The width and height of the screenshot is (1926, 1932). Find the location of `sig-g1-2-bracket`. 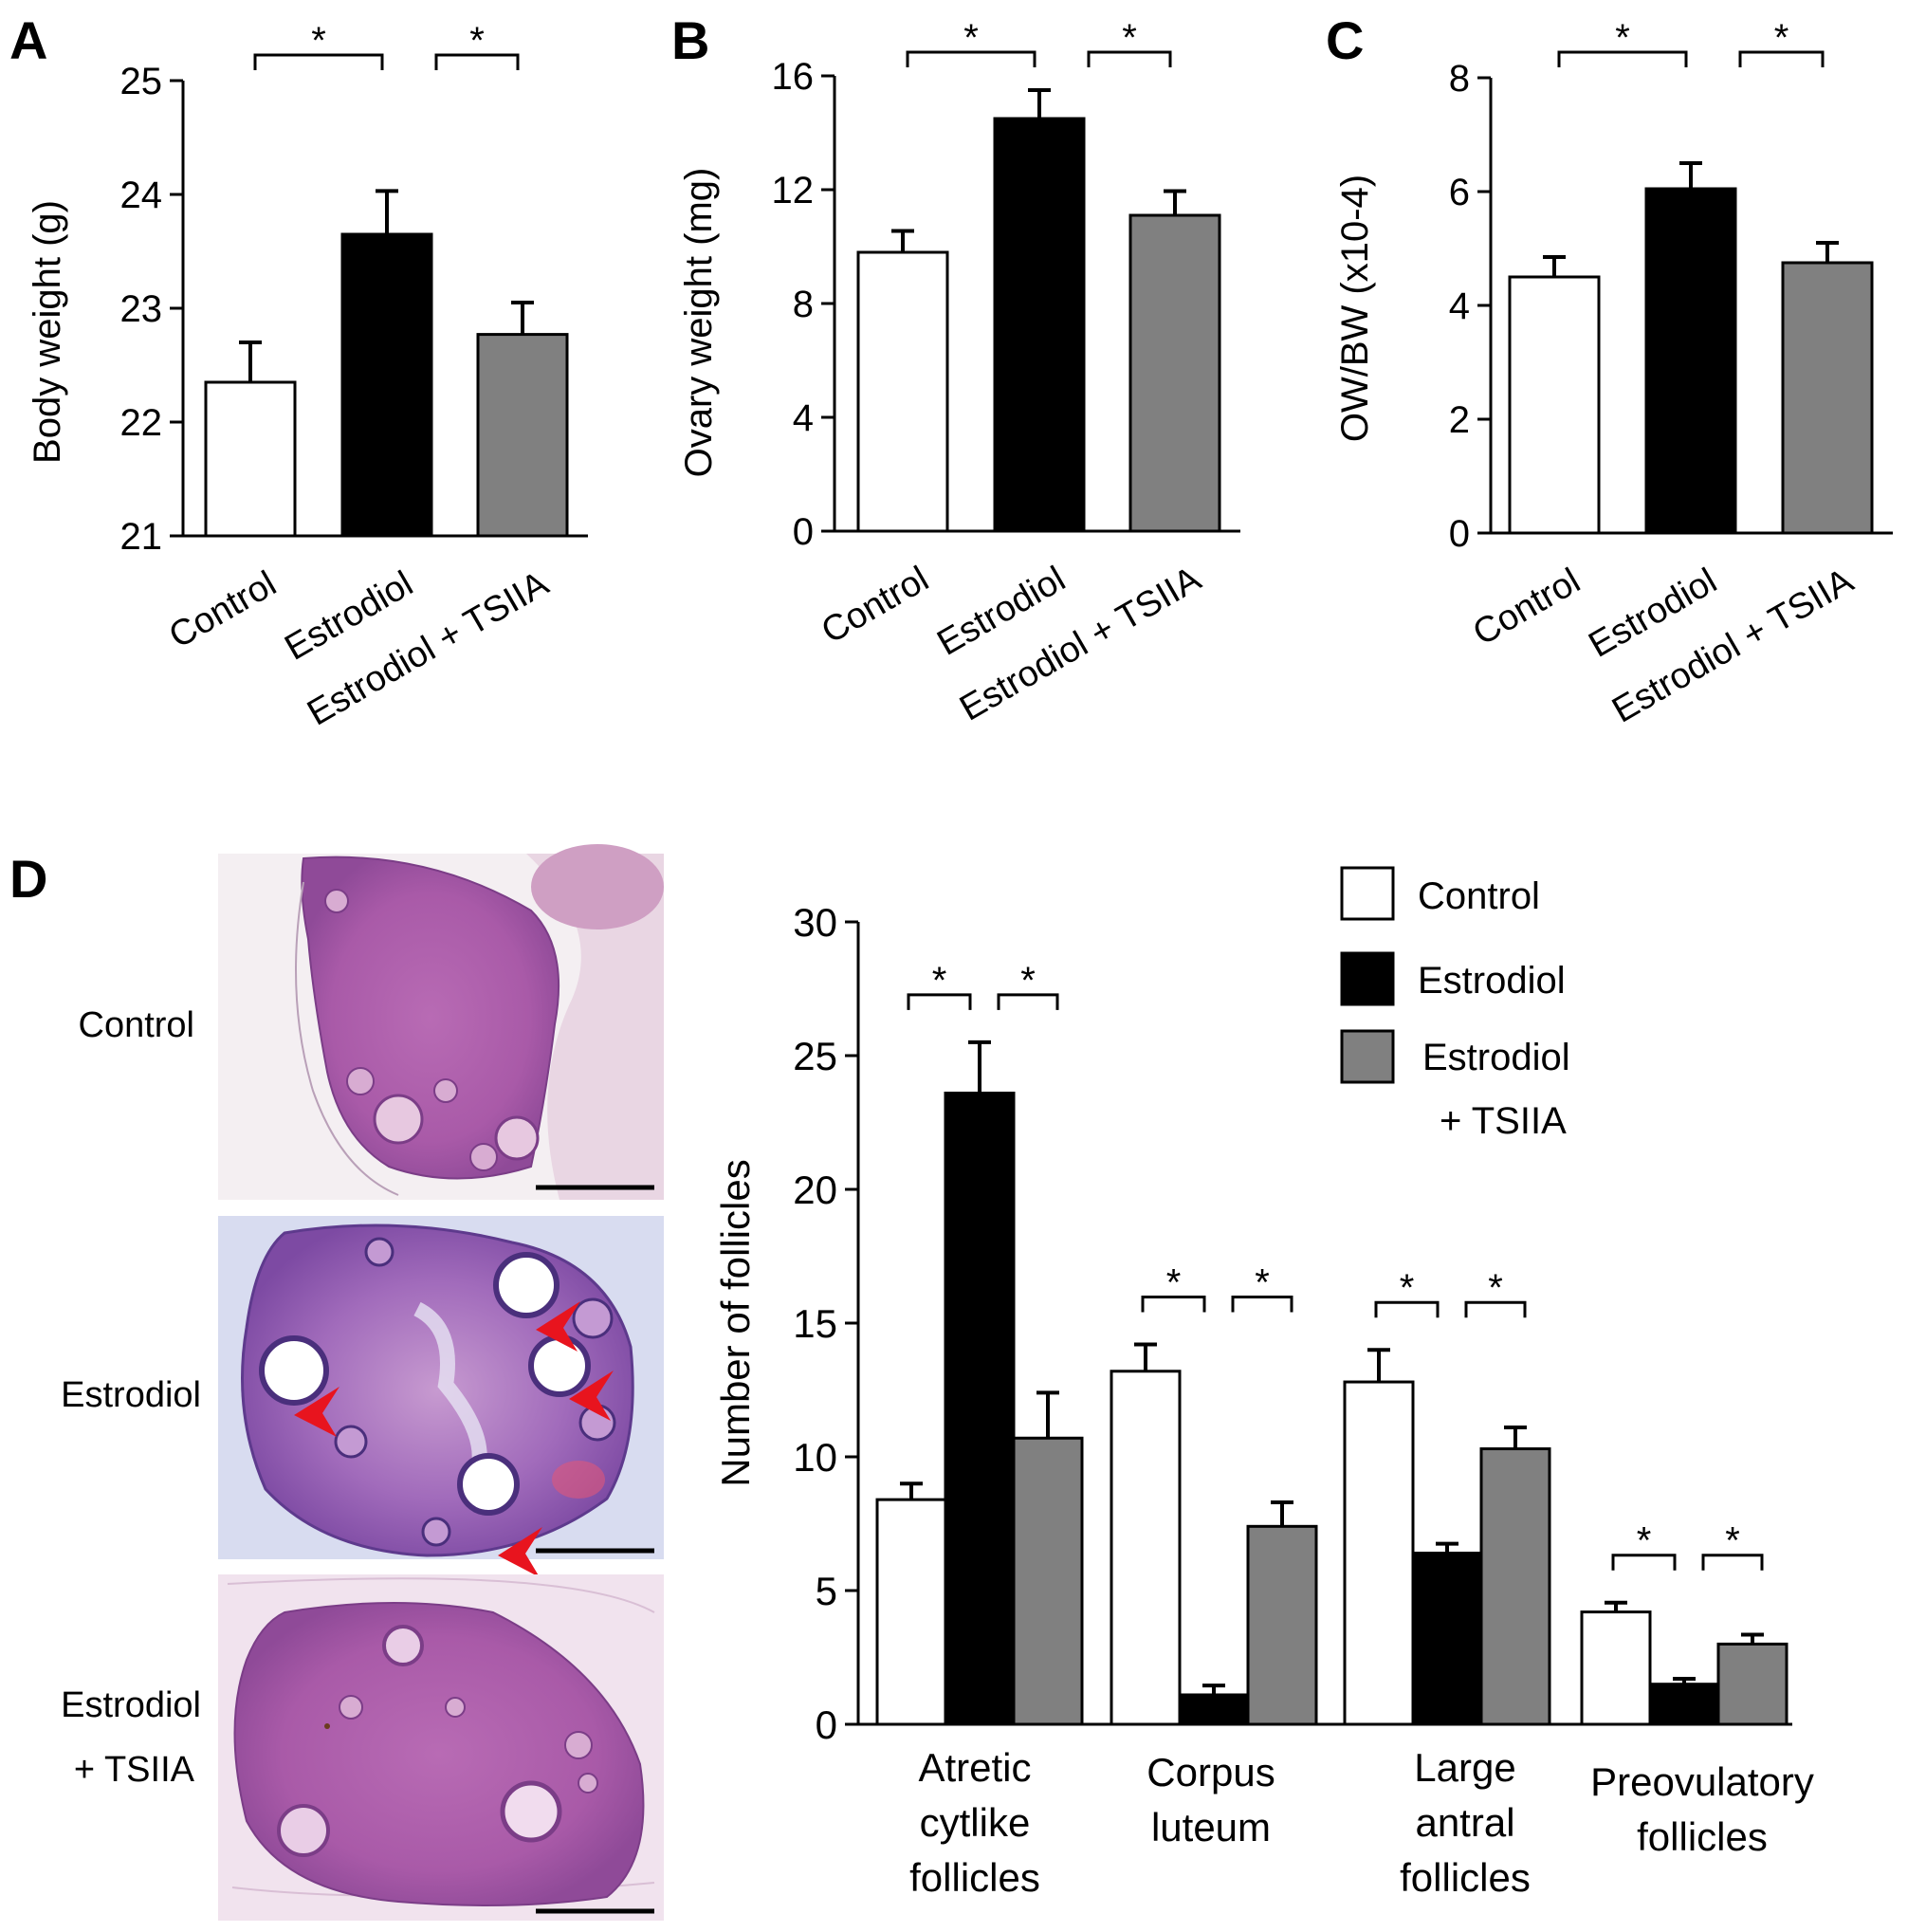

sig-g1-2-bracket is located at coordinates (1262, 1304).